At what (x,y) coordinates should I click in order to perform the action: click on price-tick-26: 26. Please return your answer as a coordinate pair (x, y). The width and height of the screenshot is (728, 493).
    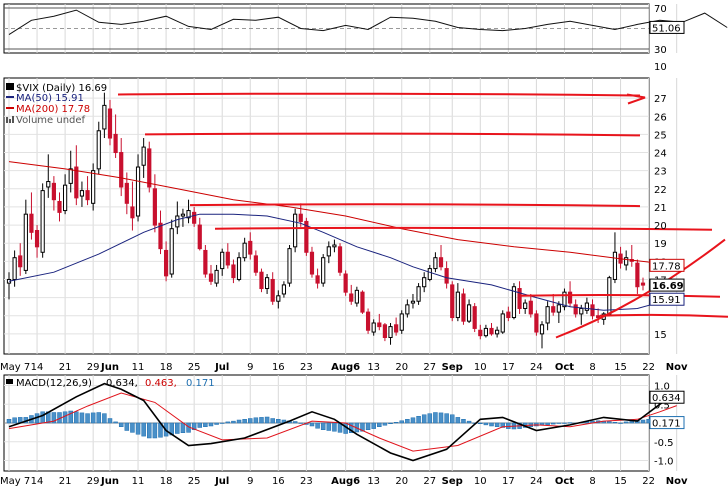
    Looking at the image, I should click on (660, 117).